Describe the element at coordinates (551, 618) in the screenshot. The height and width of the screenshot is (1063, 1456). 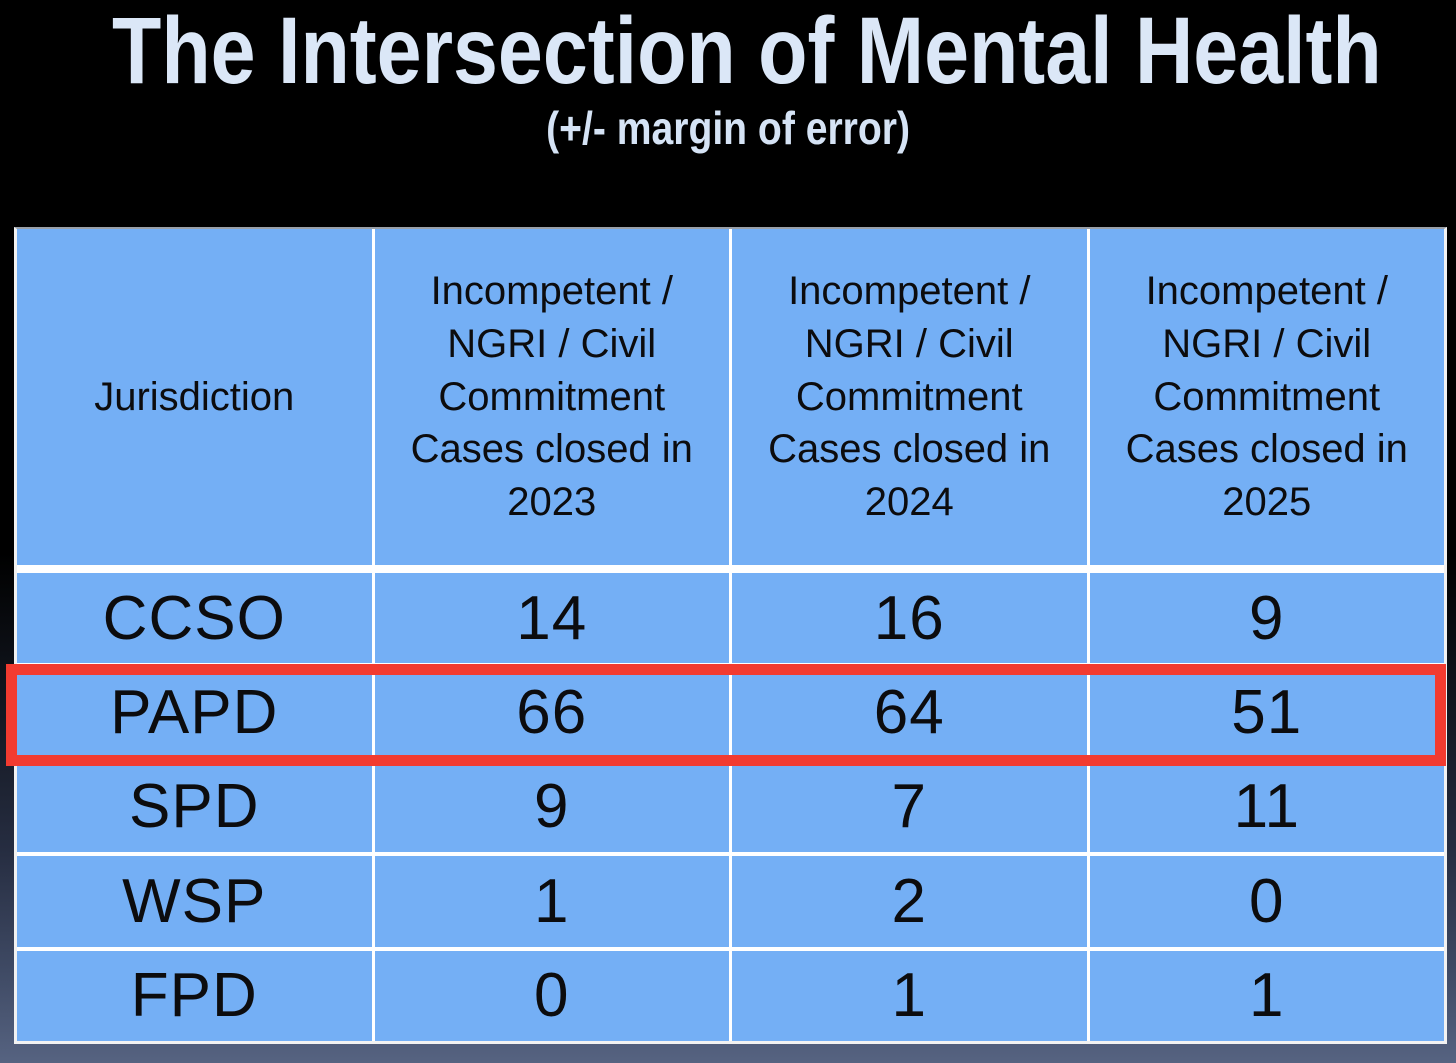
I see `cell-ccso-2023: 14` at that location.